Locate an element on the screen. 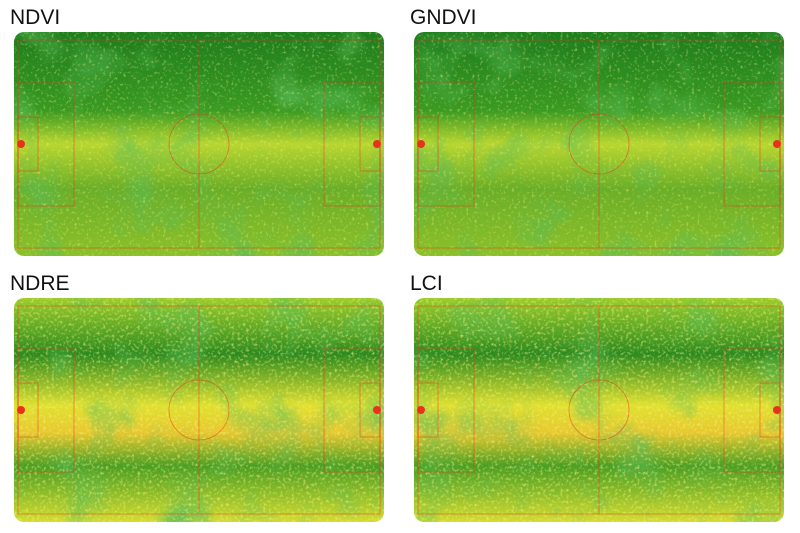 This screenshot has height=533, width=800. panel-title: GNDVI is located at coordinates (443, 17).